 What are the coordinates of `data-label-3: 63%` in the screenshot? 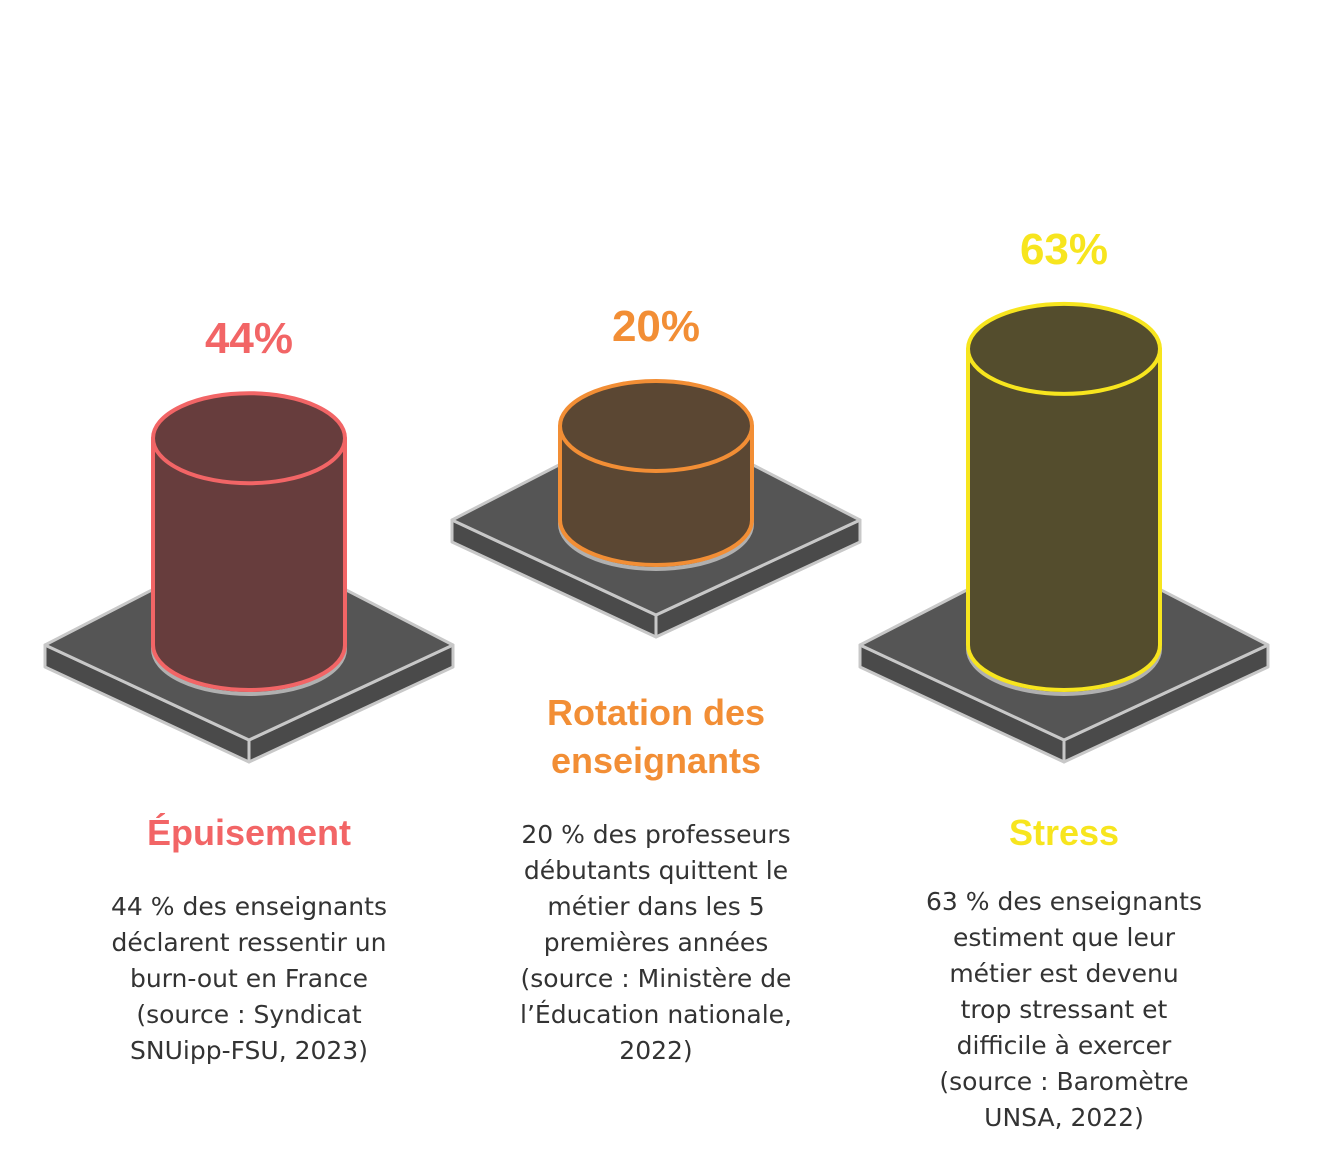 It's located at (1064, 249).